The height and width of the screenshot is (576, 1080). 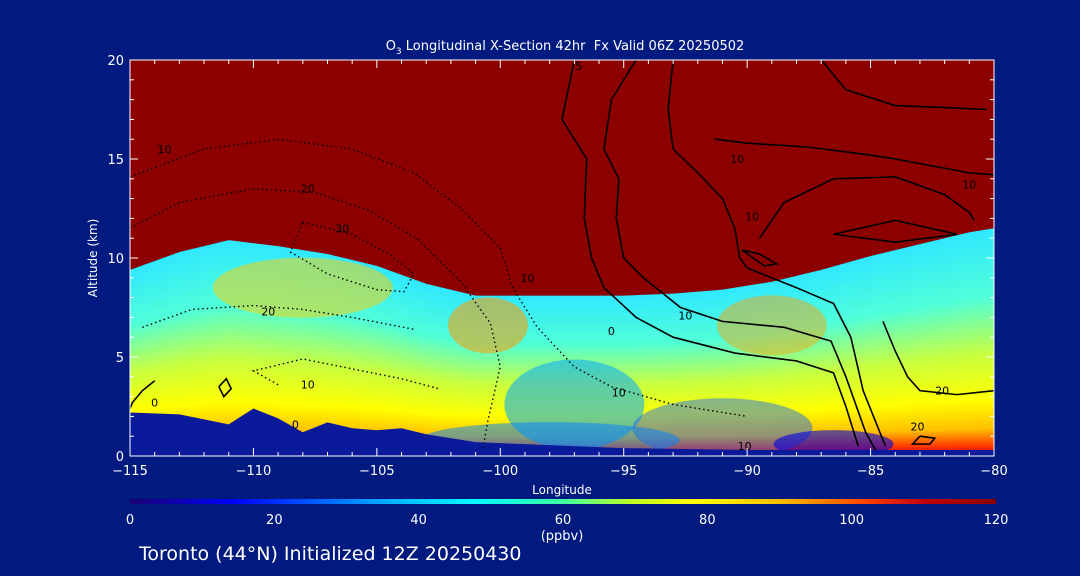 What do you see at coordinates (707, 520) in the screenshot?
I see `colorbar-tick-label: 80` at bounding box center [707, 520].